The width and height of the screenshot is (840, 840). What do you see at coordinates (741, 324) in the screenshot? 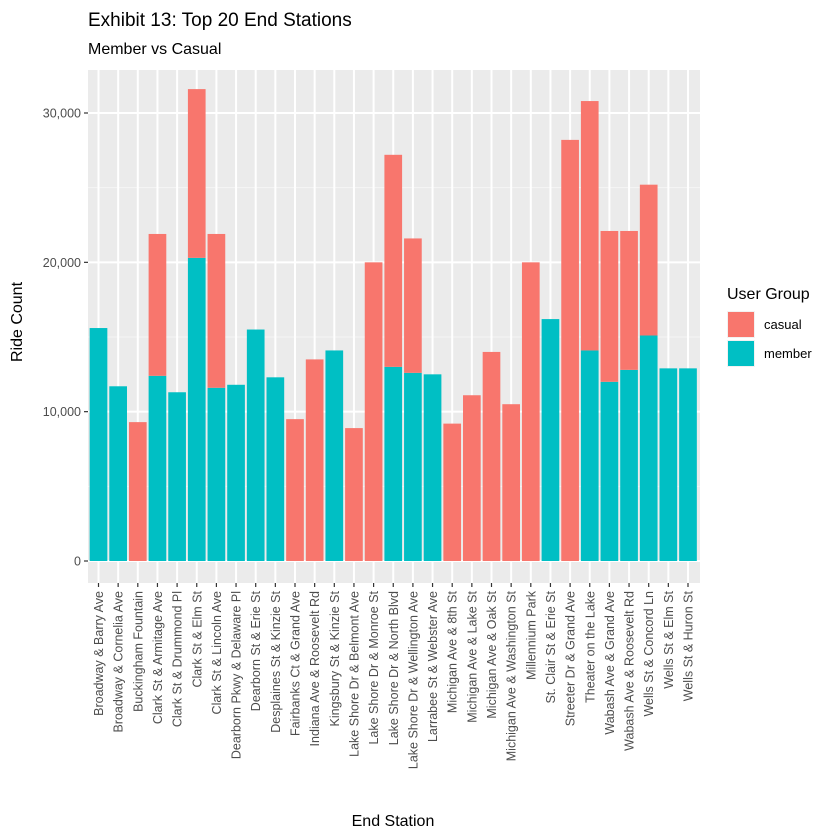
I see `legend-swatch-casual` at bounding box center [741, 324].